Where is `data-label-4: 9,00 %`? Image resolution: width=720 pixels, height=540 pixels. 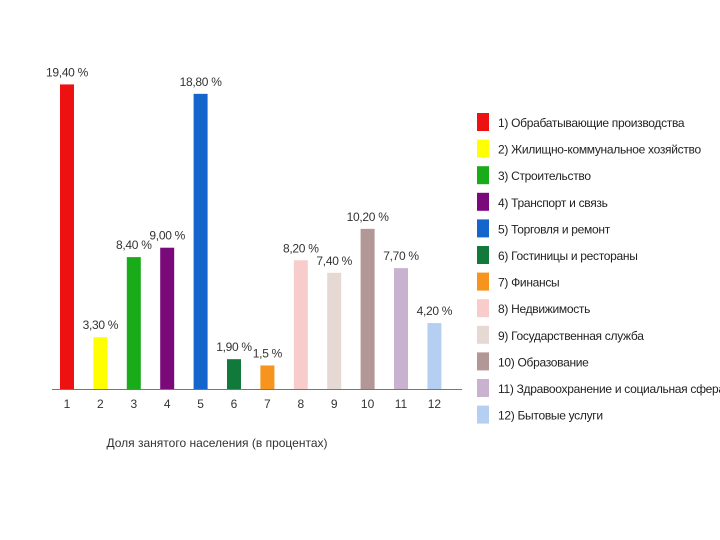 data-label-4: 9,00 % is located at coordinates (167, 236).